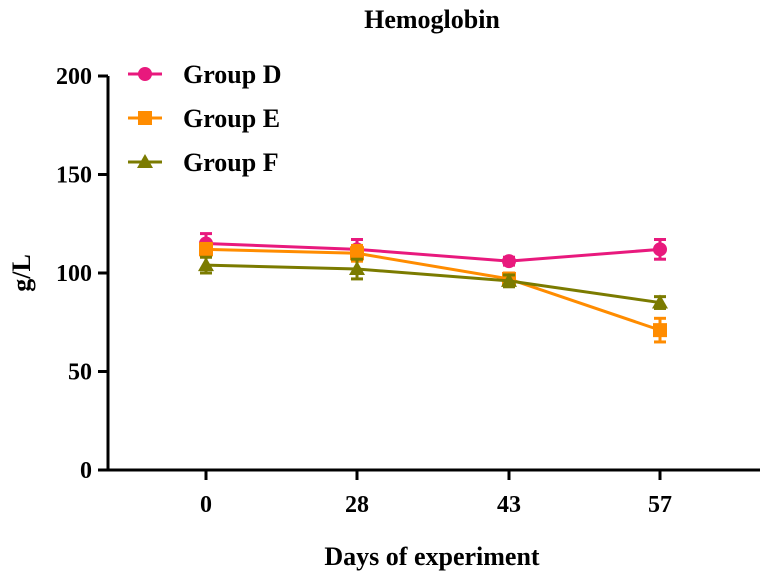  Describe the element at coordinates (357, 505) in the screenshot. I see `x-tick-label: 28` at that location.